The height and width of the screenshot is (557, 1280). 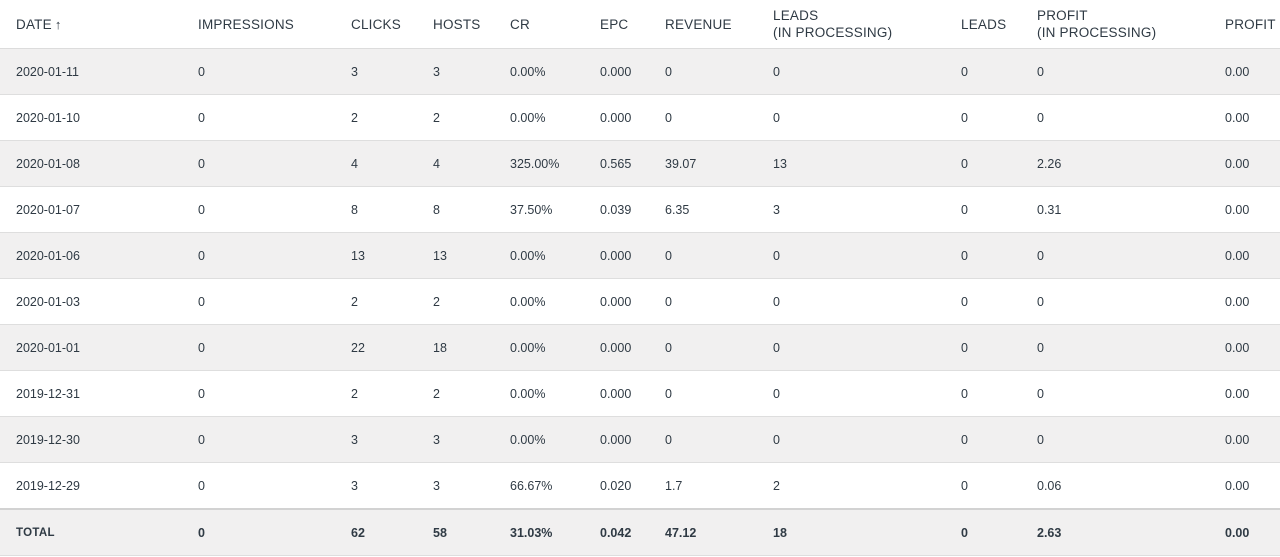 I want to click on total-row: TOTAL 0 62 58 31.03% 0.042 47.12 18 0 2.63 0.00, so click(x=640, y=532).